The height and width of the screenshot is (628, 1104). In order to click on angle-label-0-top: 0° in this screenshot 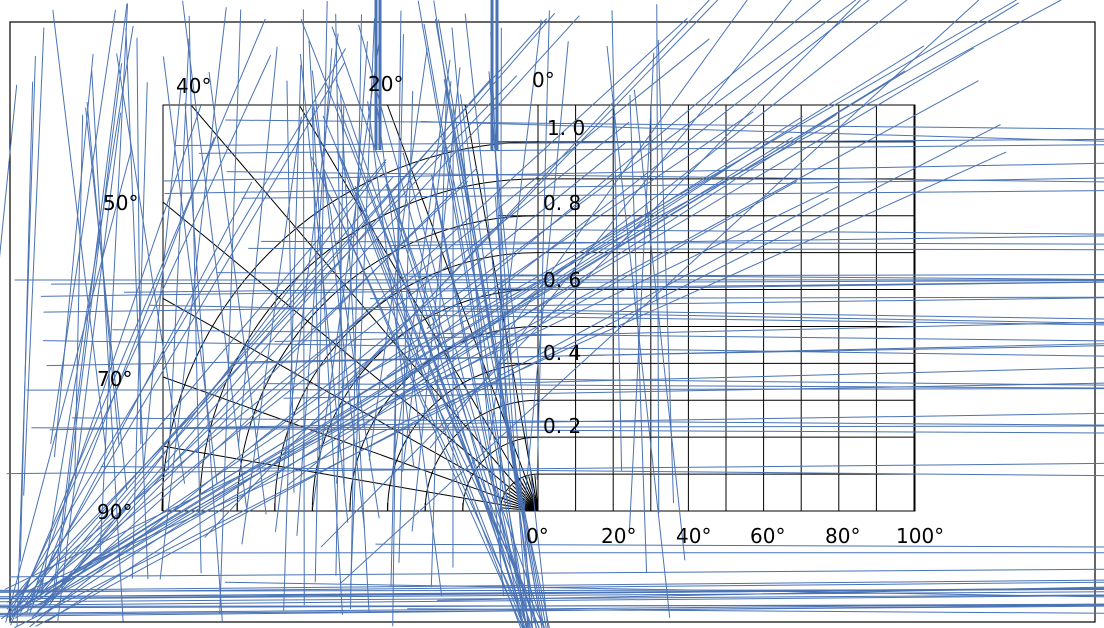, I will do `click(543, 80)`.